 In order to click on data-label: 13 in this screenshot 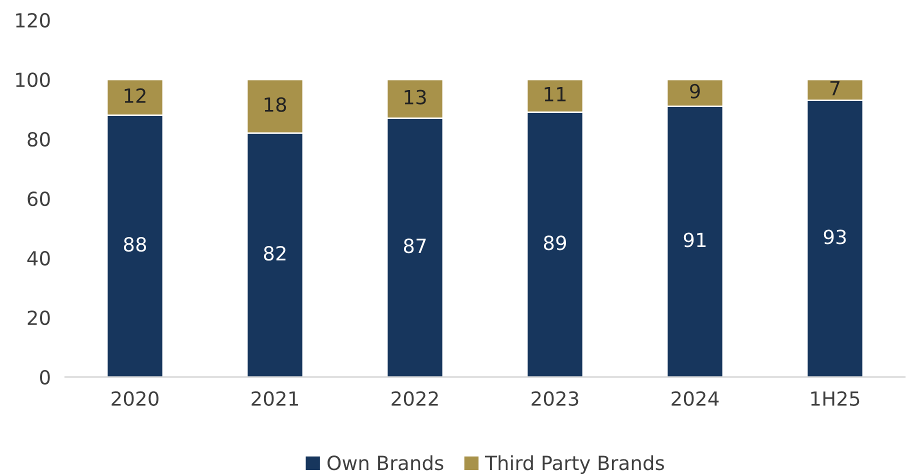, I will do `click(415, 97)`.